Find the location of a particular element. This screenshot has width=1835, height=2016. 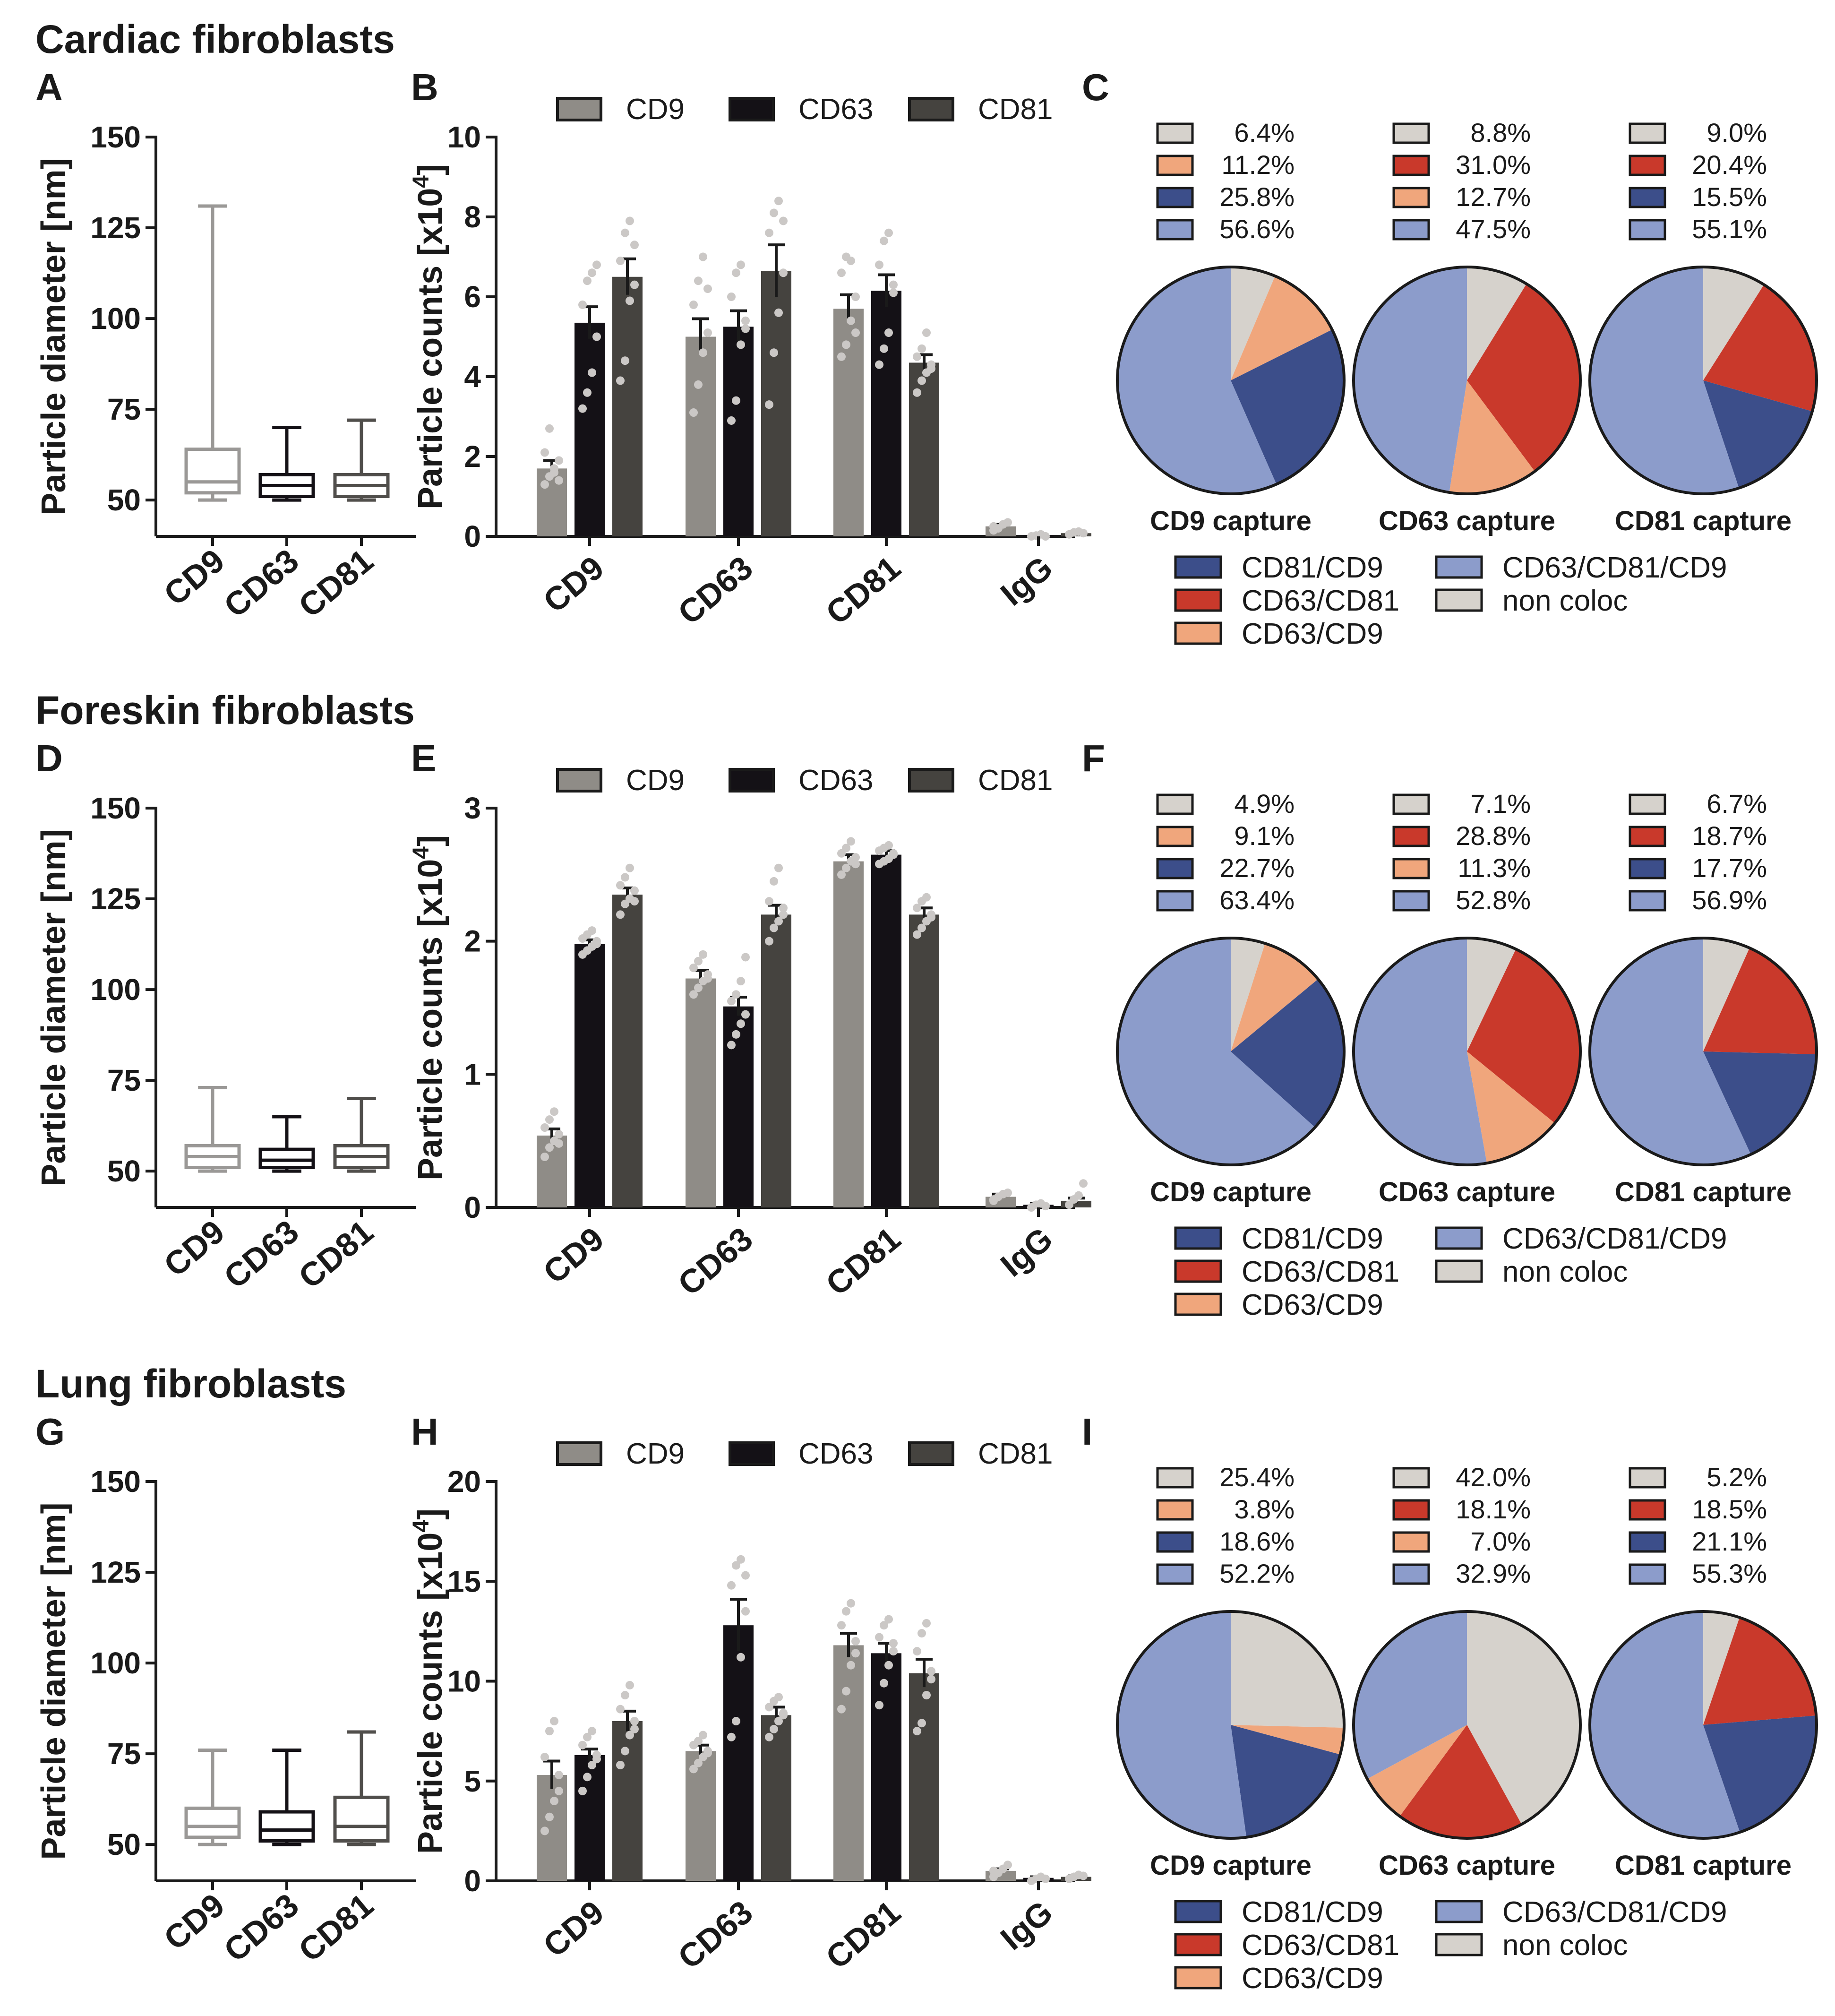

bar-cd63-cd9 is located at coordinates (590, 429).